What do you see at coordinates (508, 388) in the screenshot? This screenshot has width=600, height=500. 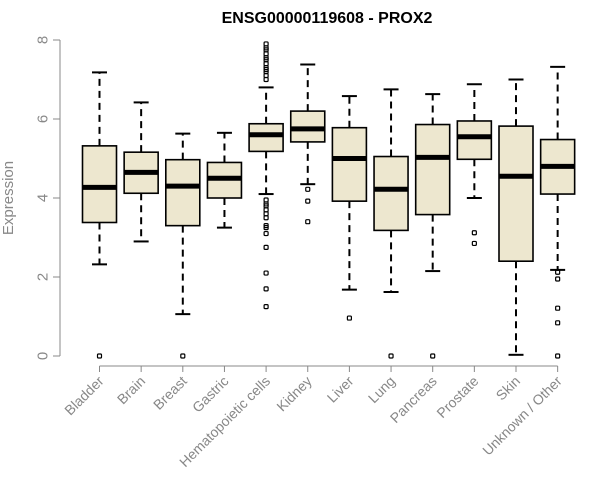 I see `x-tick-label: Skin` at bounding box center [508, 388].